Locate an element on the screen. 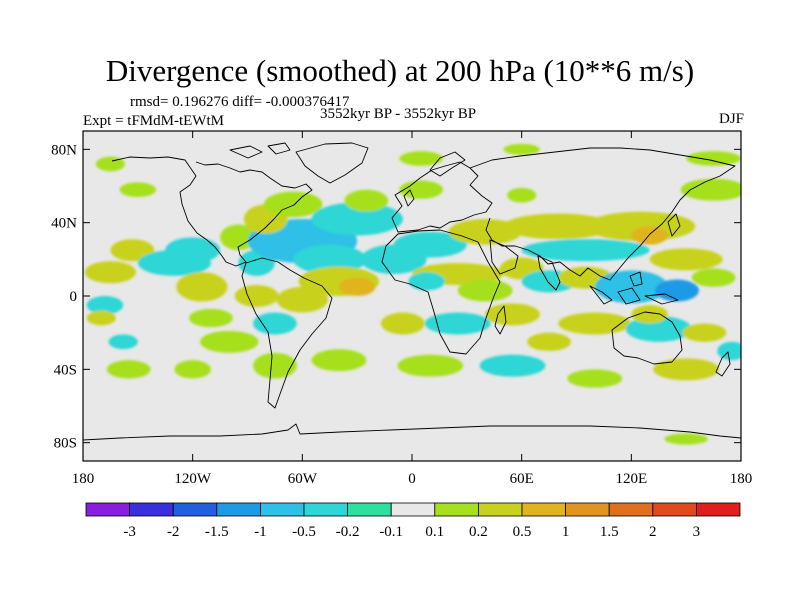  colorbar-label: -1.5 is located at coordinates (217, 532).